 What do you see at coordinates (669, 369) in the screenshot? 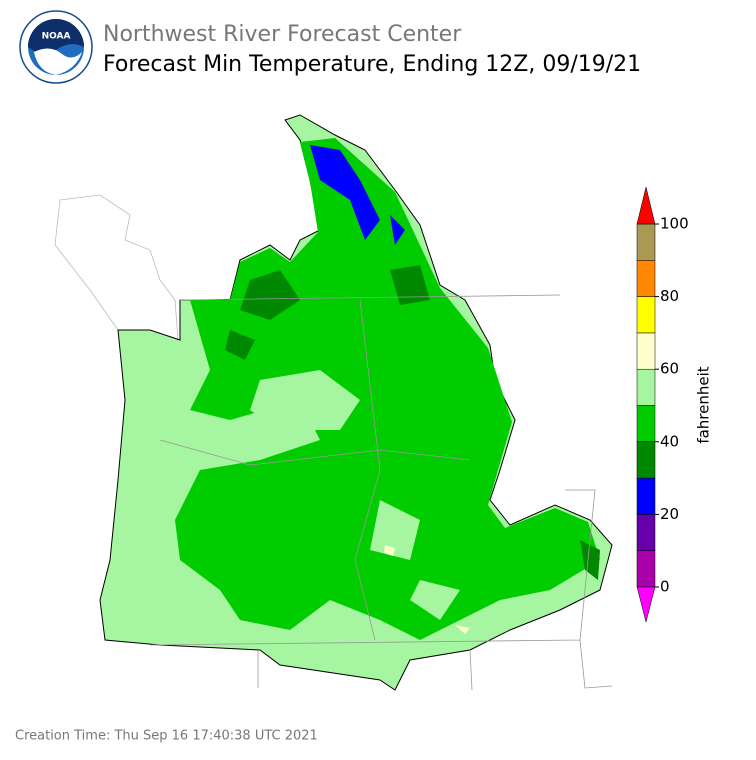
I see `colorbar-tick-label: 60` at bounding box center [669, 369].